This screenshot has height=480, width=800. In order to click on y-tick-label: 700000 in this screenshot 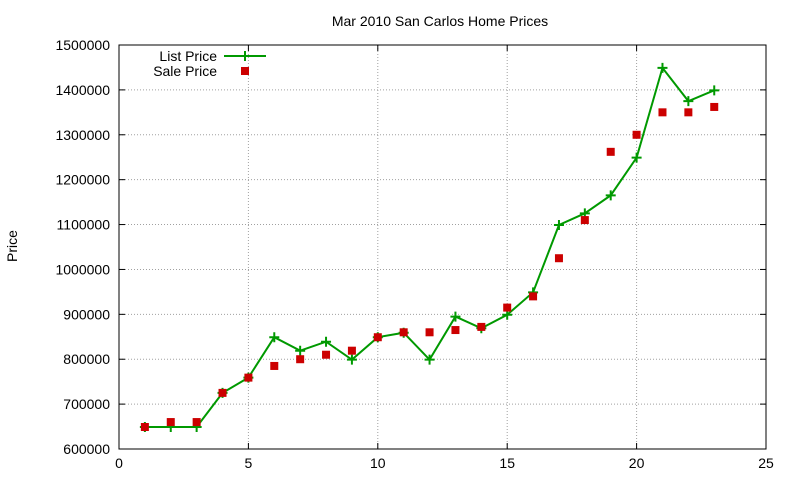, I will do `click(86, 404)`.